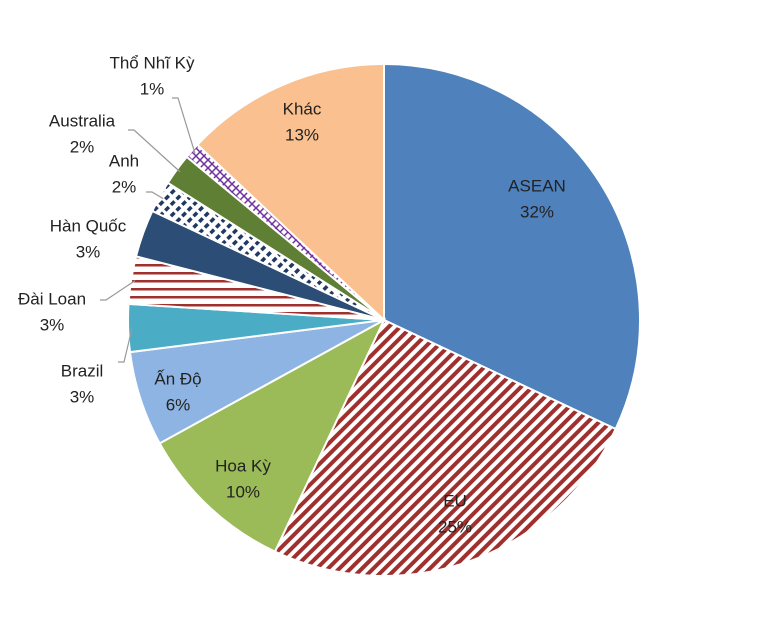 This screenshot has height=642, width=768. What do you see at coordinates (124, 160) in the screenshot?
I see `slice-label: Anh` at bounding box center [124, 160].